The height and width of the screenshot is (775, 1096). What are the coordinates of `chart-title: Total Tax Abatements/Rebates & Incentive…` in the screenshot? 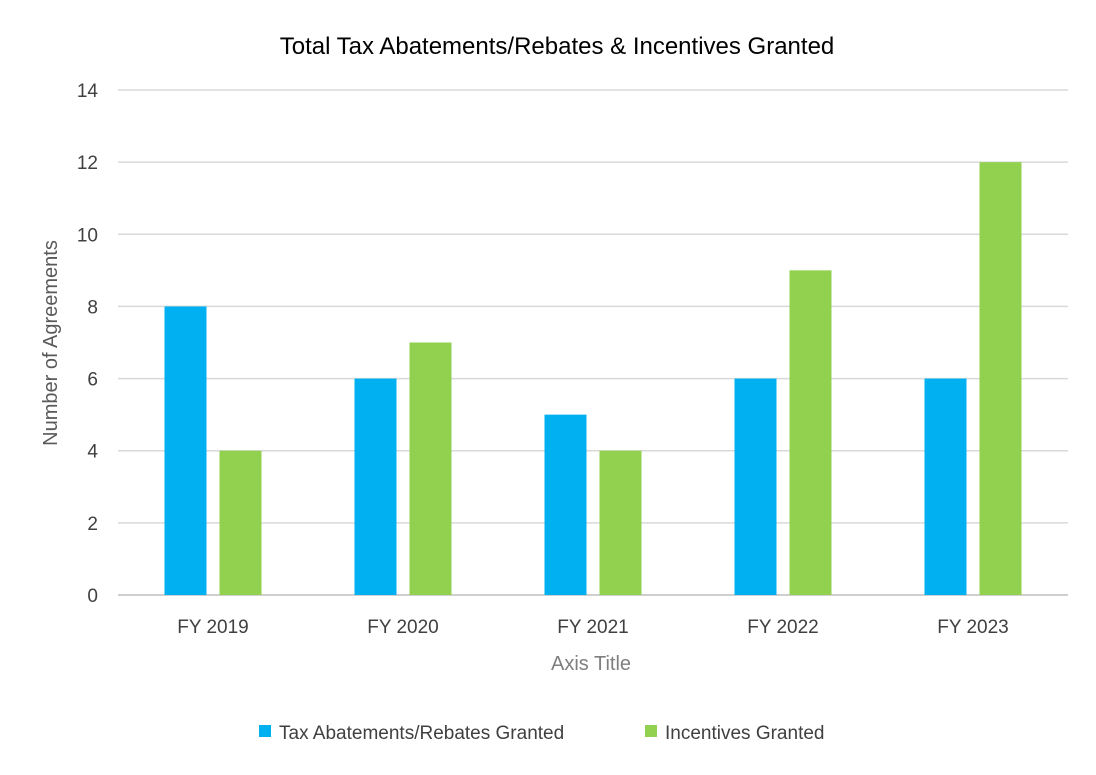 It's located at (557, 46).